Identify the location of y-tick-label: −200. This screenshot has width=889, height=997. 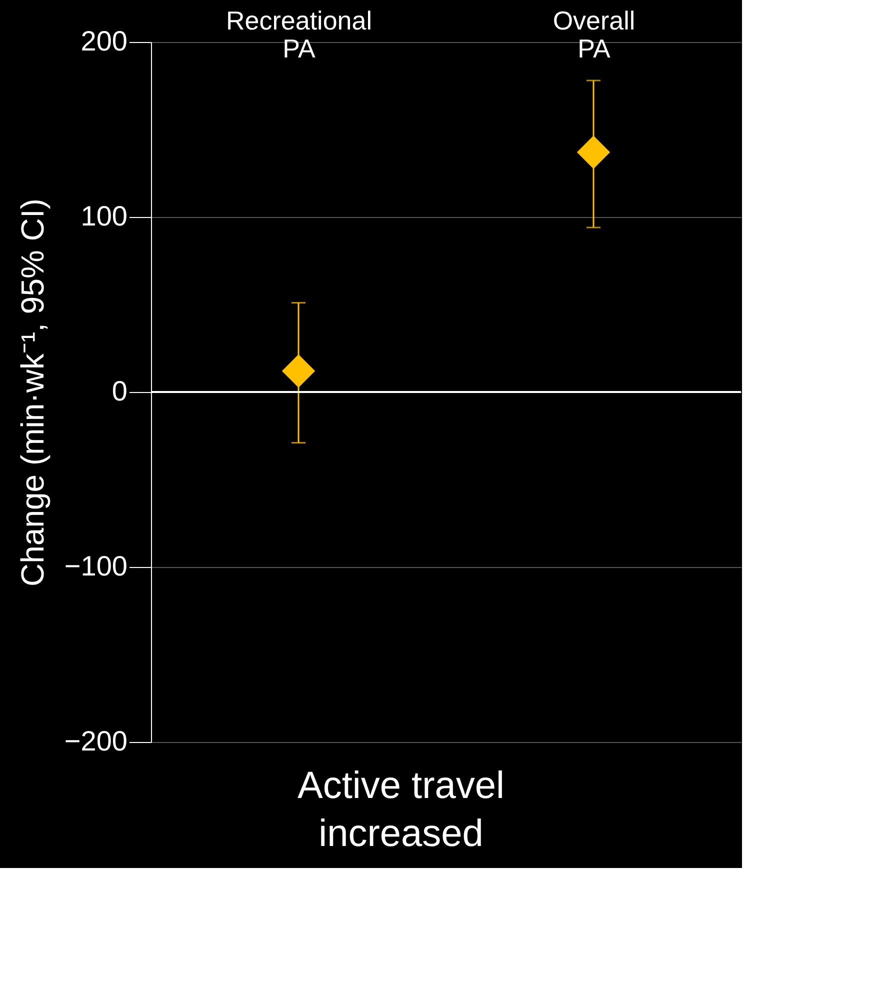
(96, 741).